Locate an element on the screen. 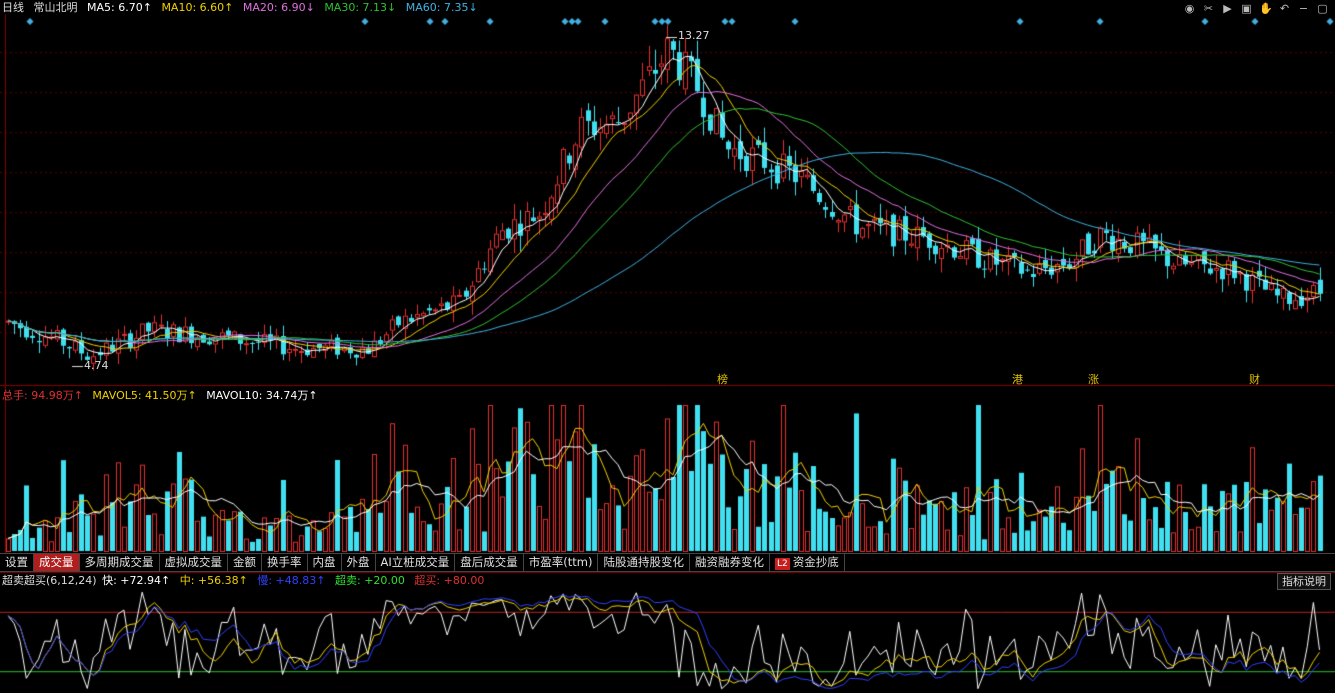 The image size is (1335, 693). mavol10-label: MAVOL10: 34.74万↑ is located at coordinates (262, 395).